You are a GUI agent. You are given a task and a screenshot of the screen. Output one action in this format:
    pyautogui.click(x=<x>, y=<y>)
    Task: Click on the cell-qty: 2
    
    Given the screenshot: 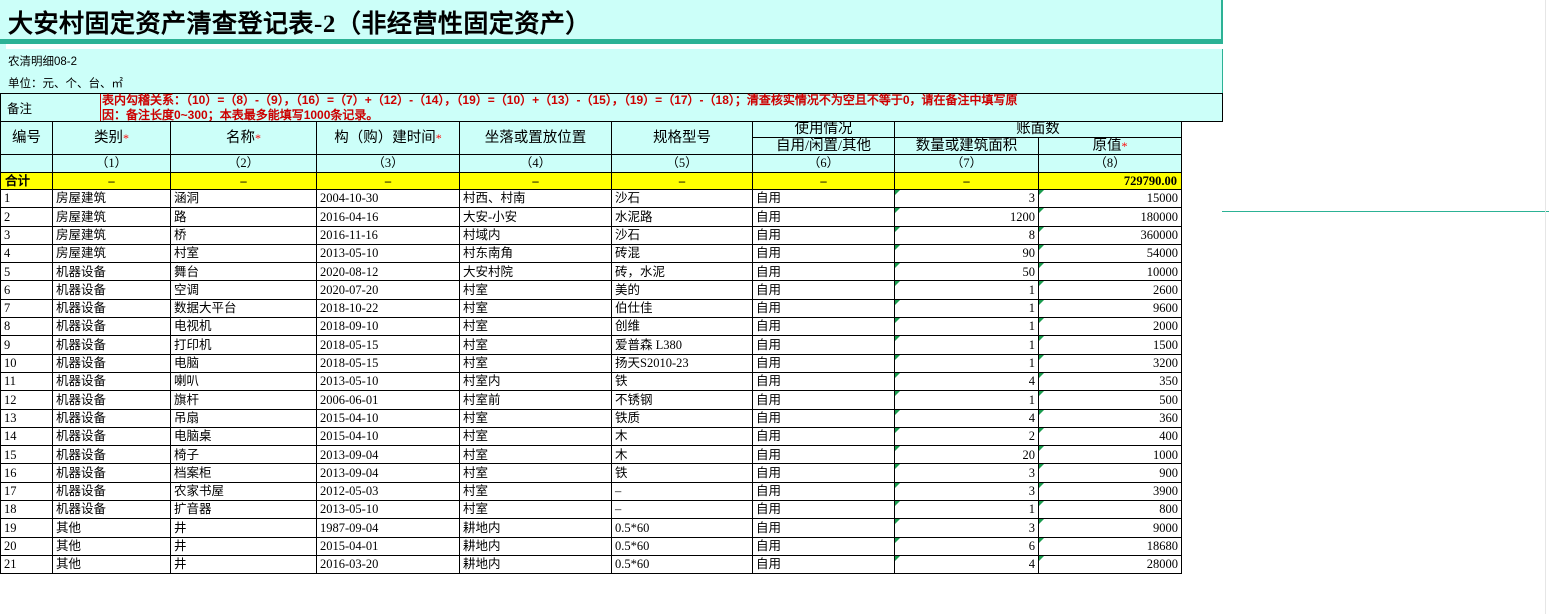 What is the action you would take?
    pyautogui.click(x=966, y=436)
    